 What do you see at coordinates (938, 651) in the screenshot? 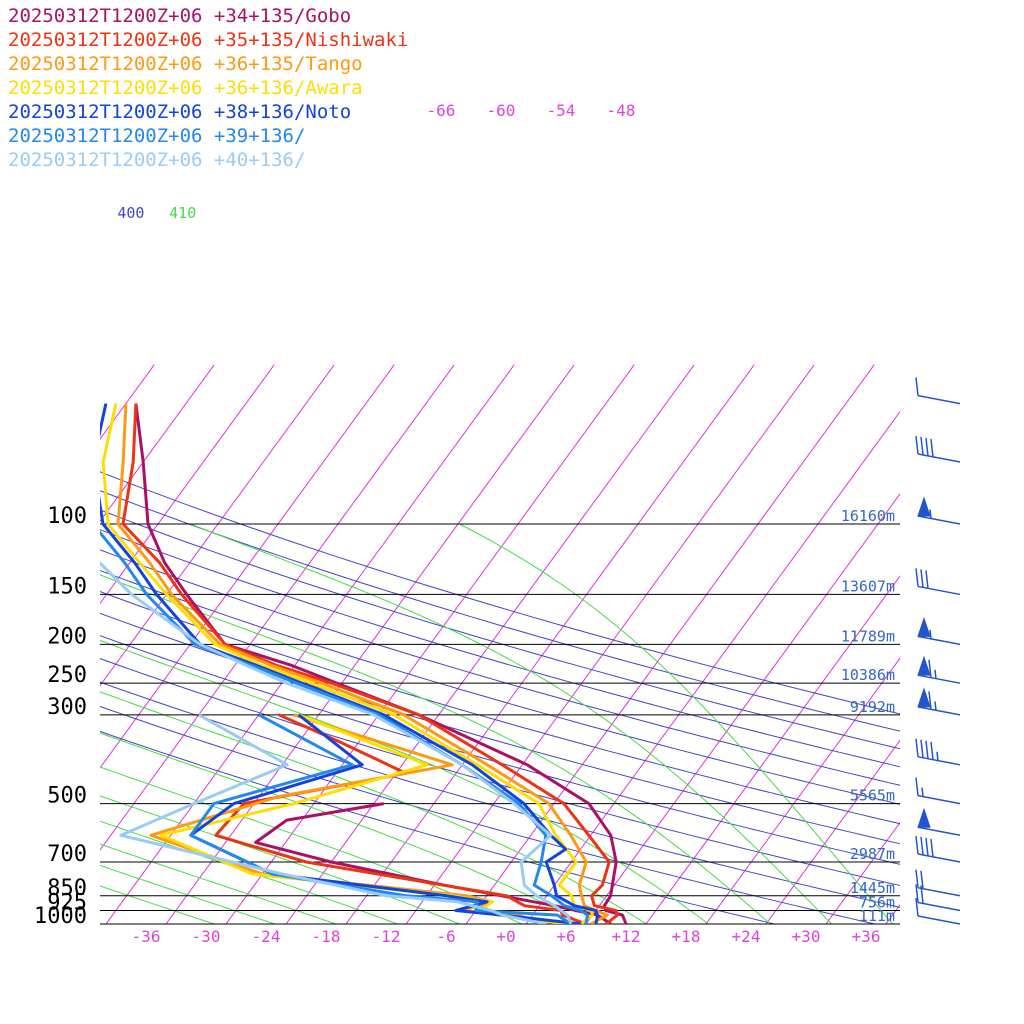
I see `wind-barbs` at bounding box center [938, 651].